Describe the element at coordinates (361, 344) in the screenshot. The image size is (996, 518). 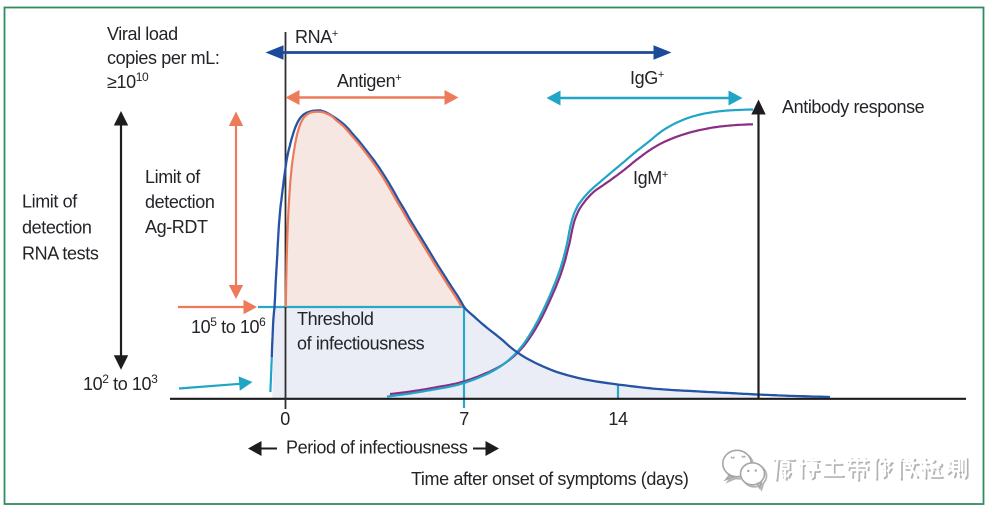
I see `svg-text: of infectiousness` at that location.